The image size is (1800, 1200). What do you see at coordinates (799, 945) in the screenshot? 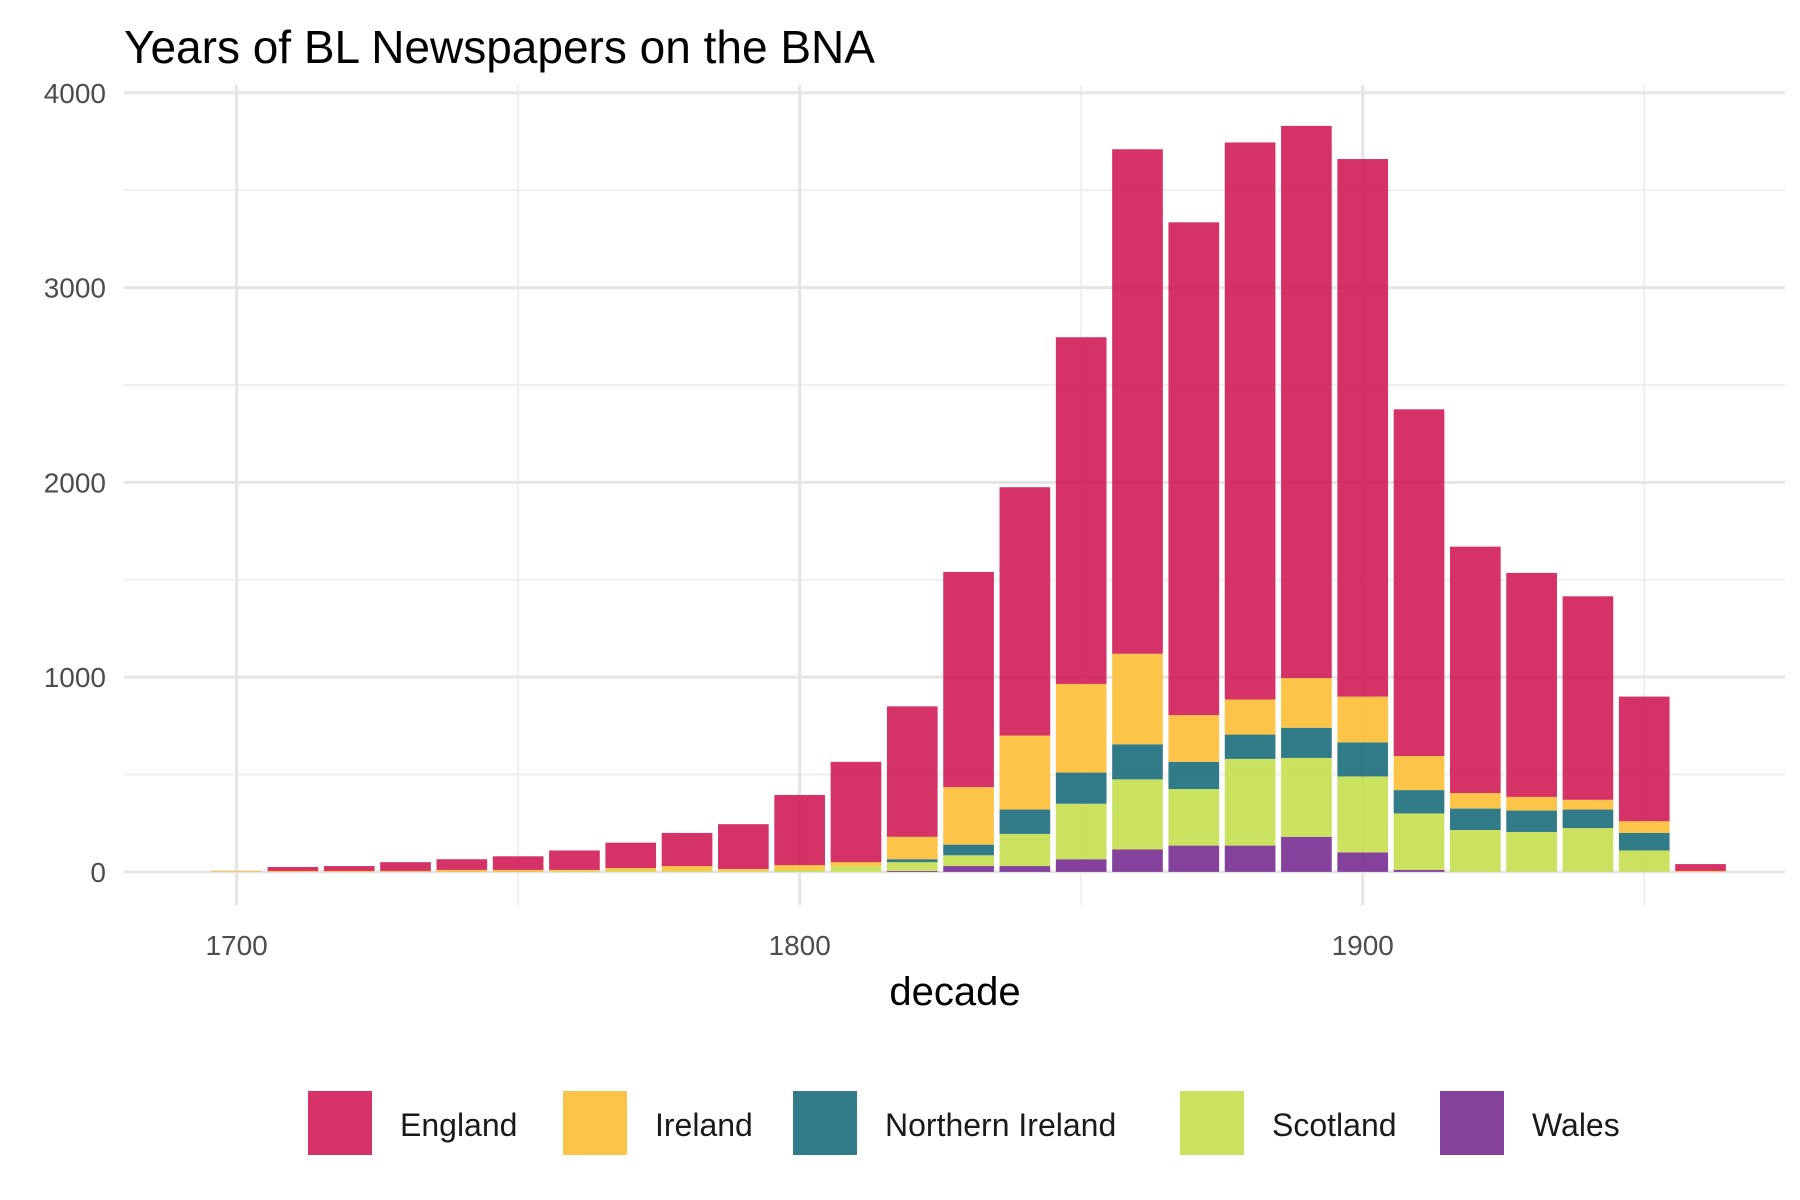
I see `x-axis-ticks: 1700 1800 1900` at bounding box center [799, 945].